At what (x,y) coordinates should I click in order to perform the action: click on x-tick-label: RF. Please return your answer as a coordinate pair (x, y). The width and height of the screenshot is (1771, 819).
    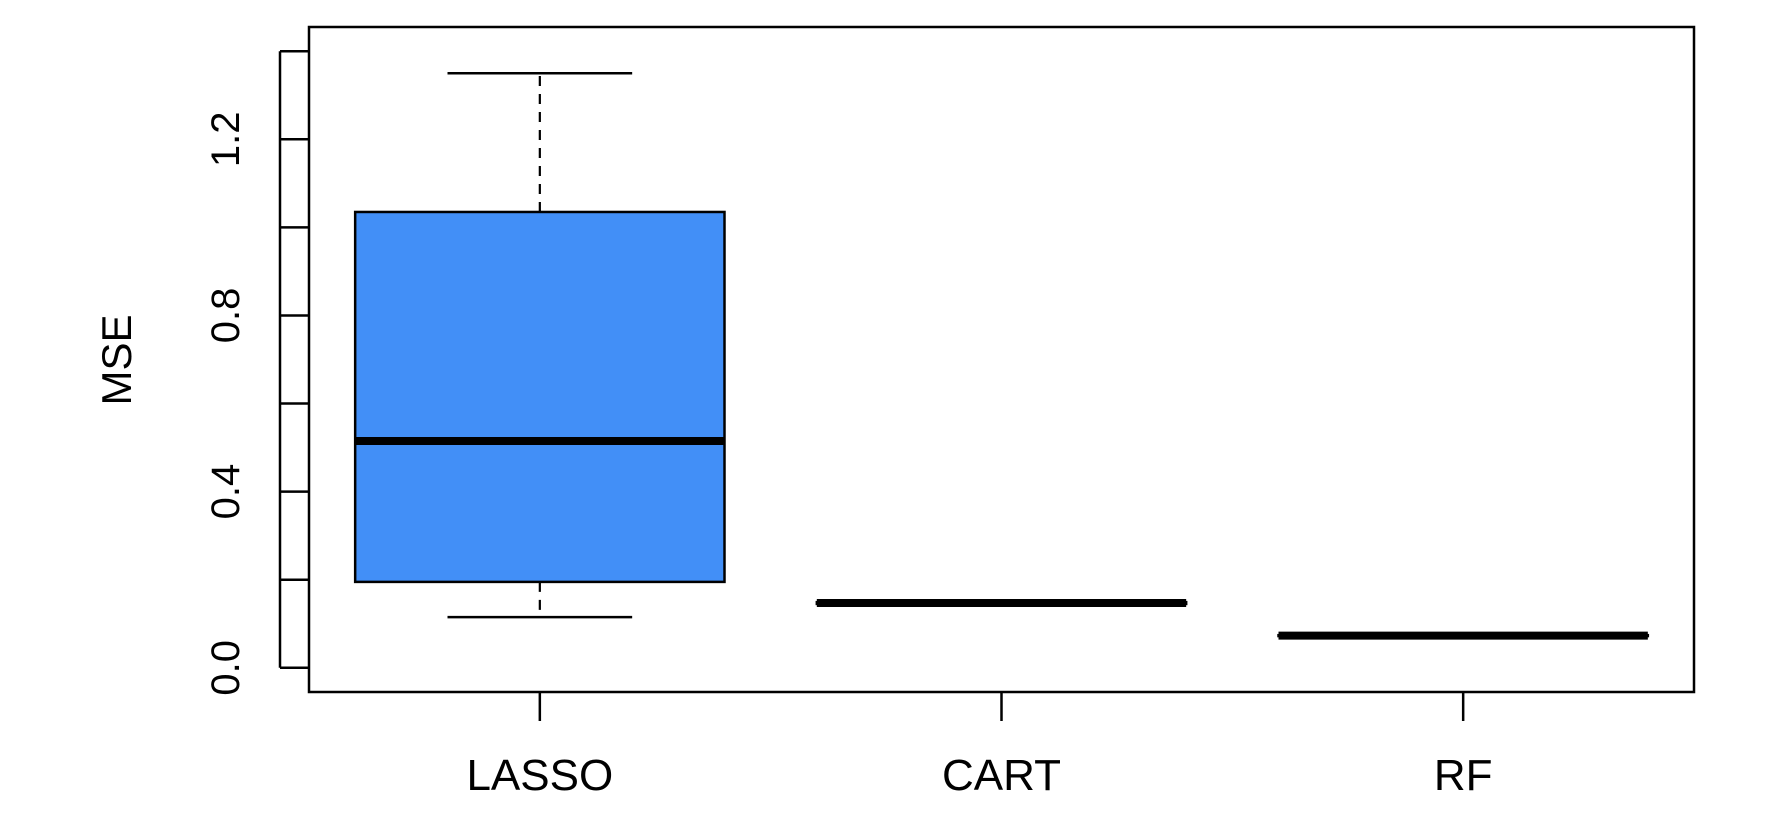
    Looking at the image, I should click on (1463, 775).